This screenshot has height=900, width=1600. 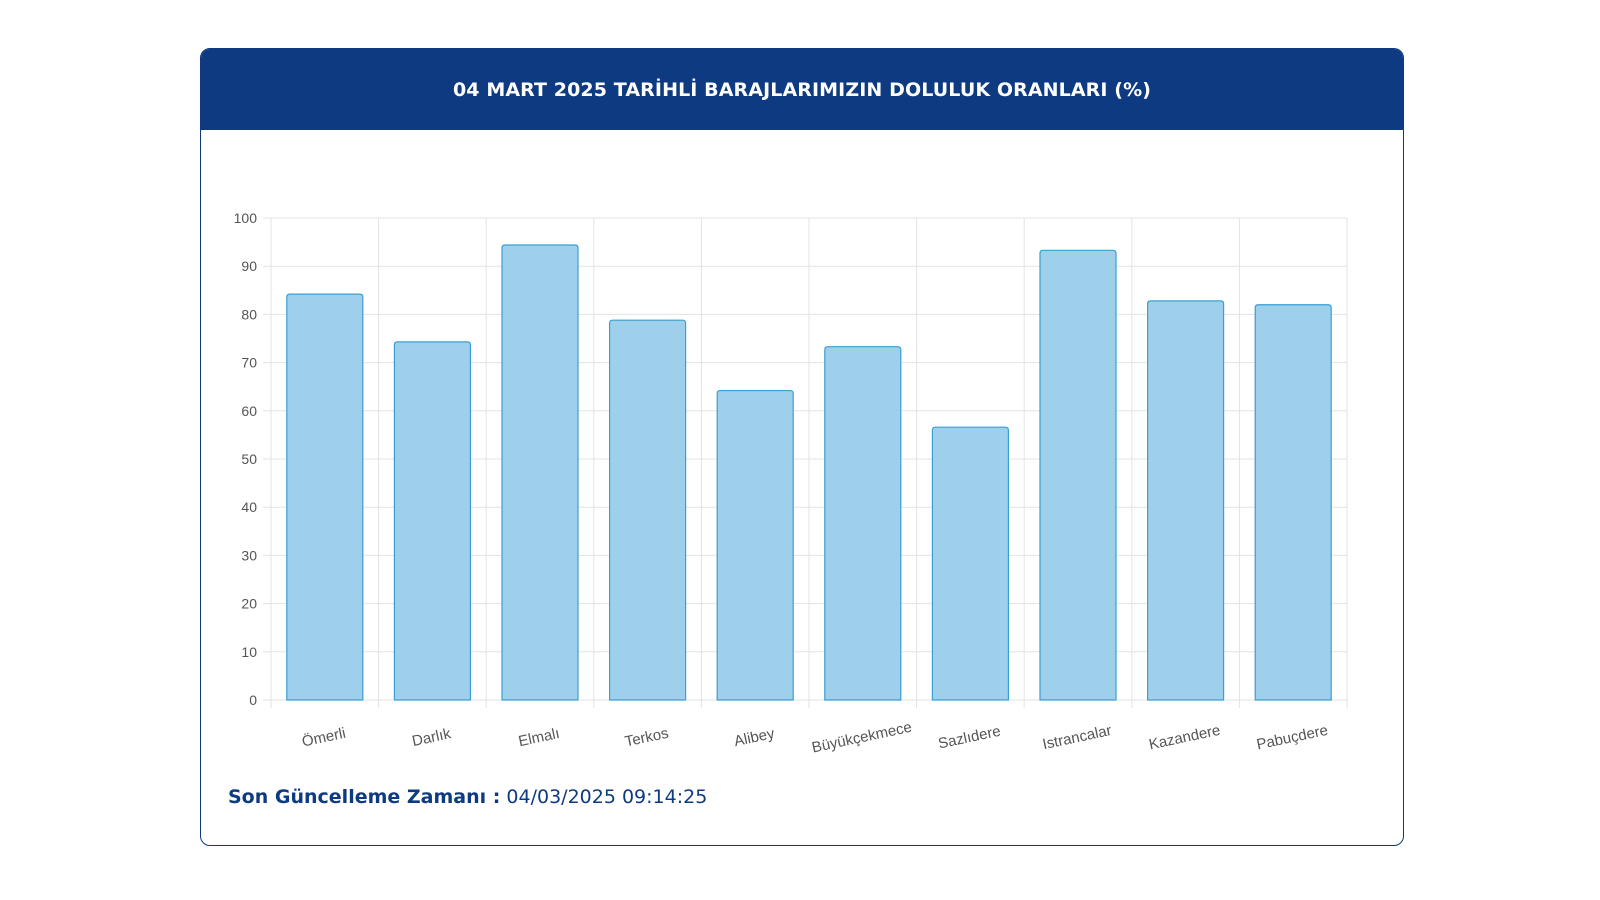 What do you see at coordinates (364, 797) in the screenshot?
I see `last-update-label: Son Güncelleme Zamanı :` at bounding box center [364, 797].